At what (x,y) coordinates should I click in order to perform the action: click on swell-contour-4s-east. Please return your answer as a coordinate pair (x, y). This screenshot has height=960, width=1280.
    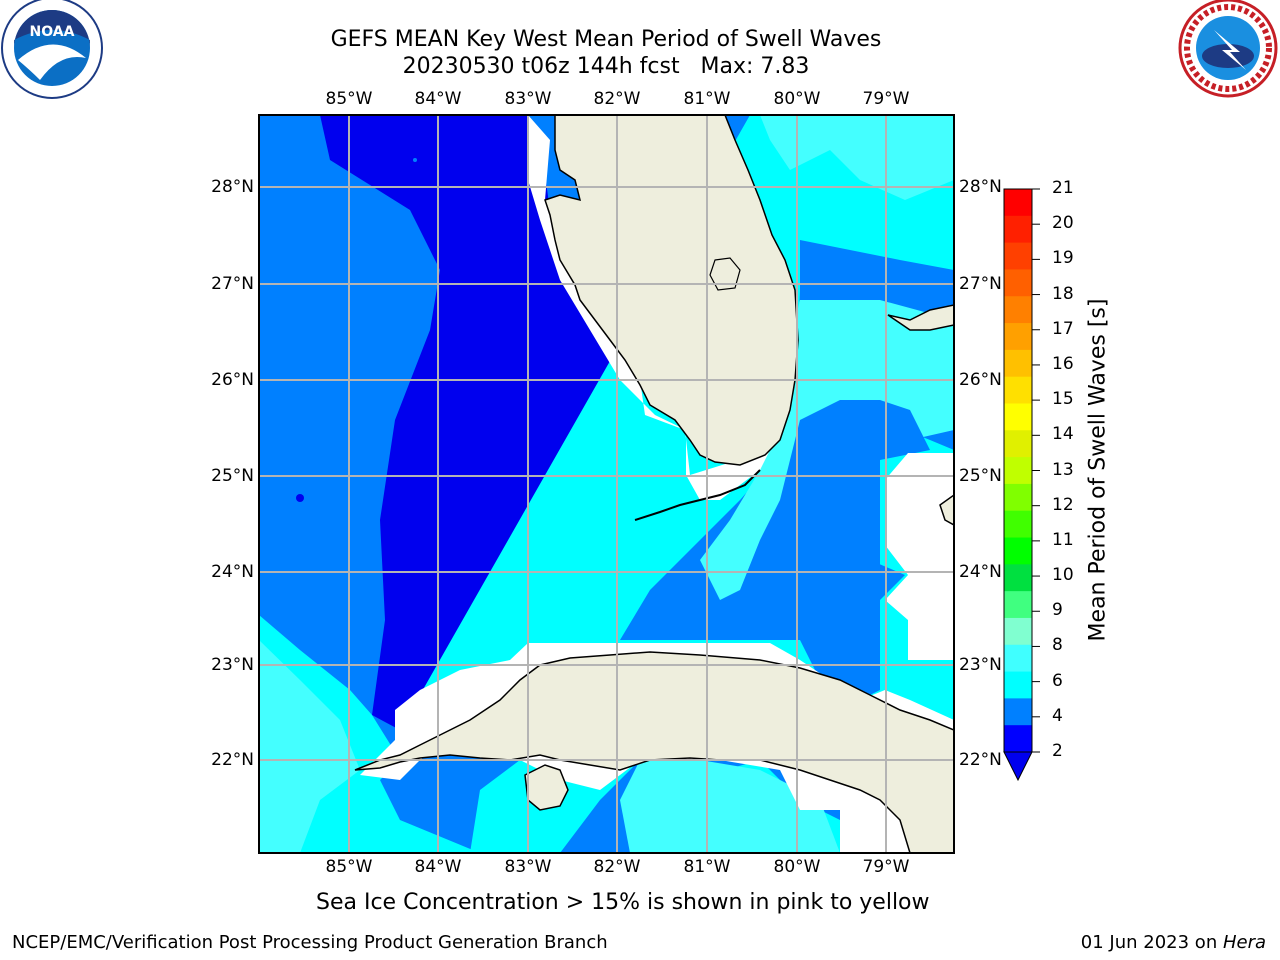
    Looking at the image, I should click on (865, 545).